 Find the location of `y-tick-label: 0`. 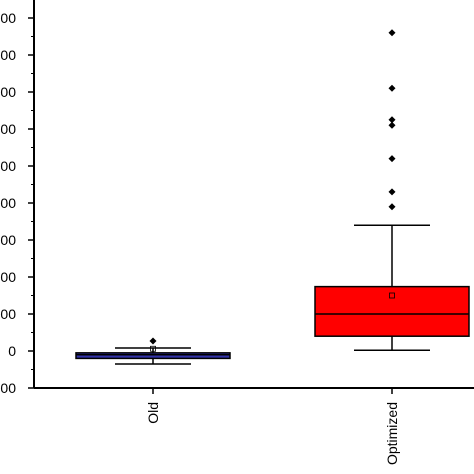

y-tick-label: 0 is located at coordinates (12, 351).